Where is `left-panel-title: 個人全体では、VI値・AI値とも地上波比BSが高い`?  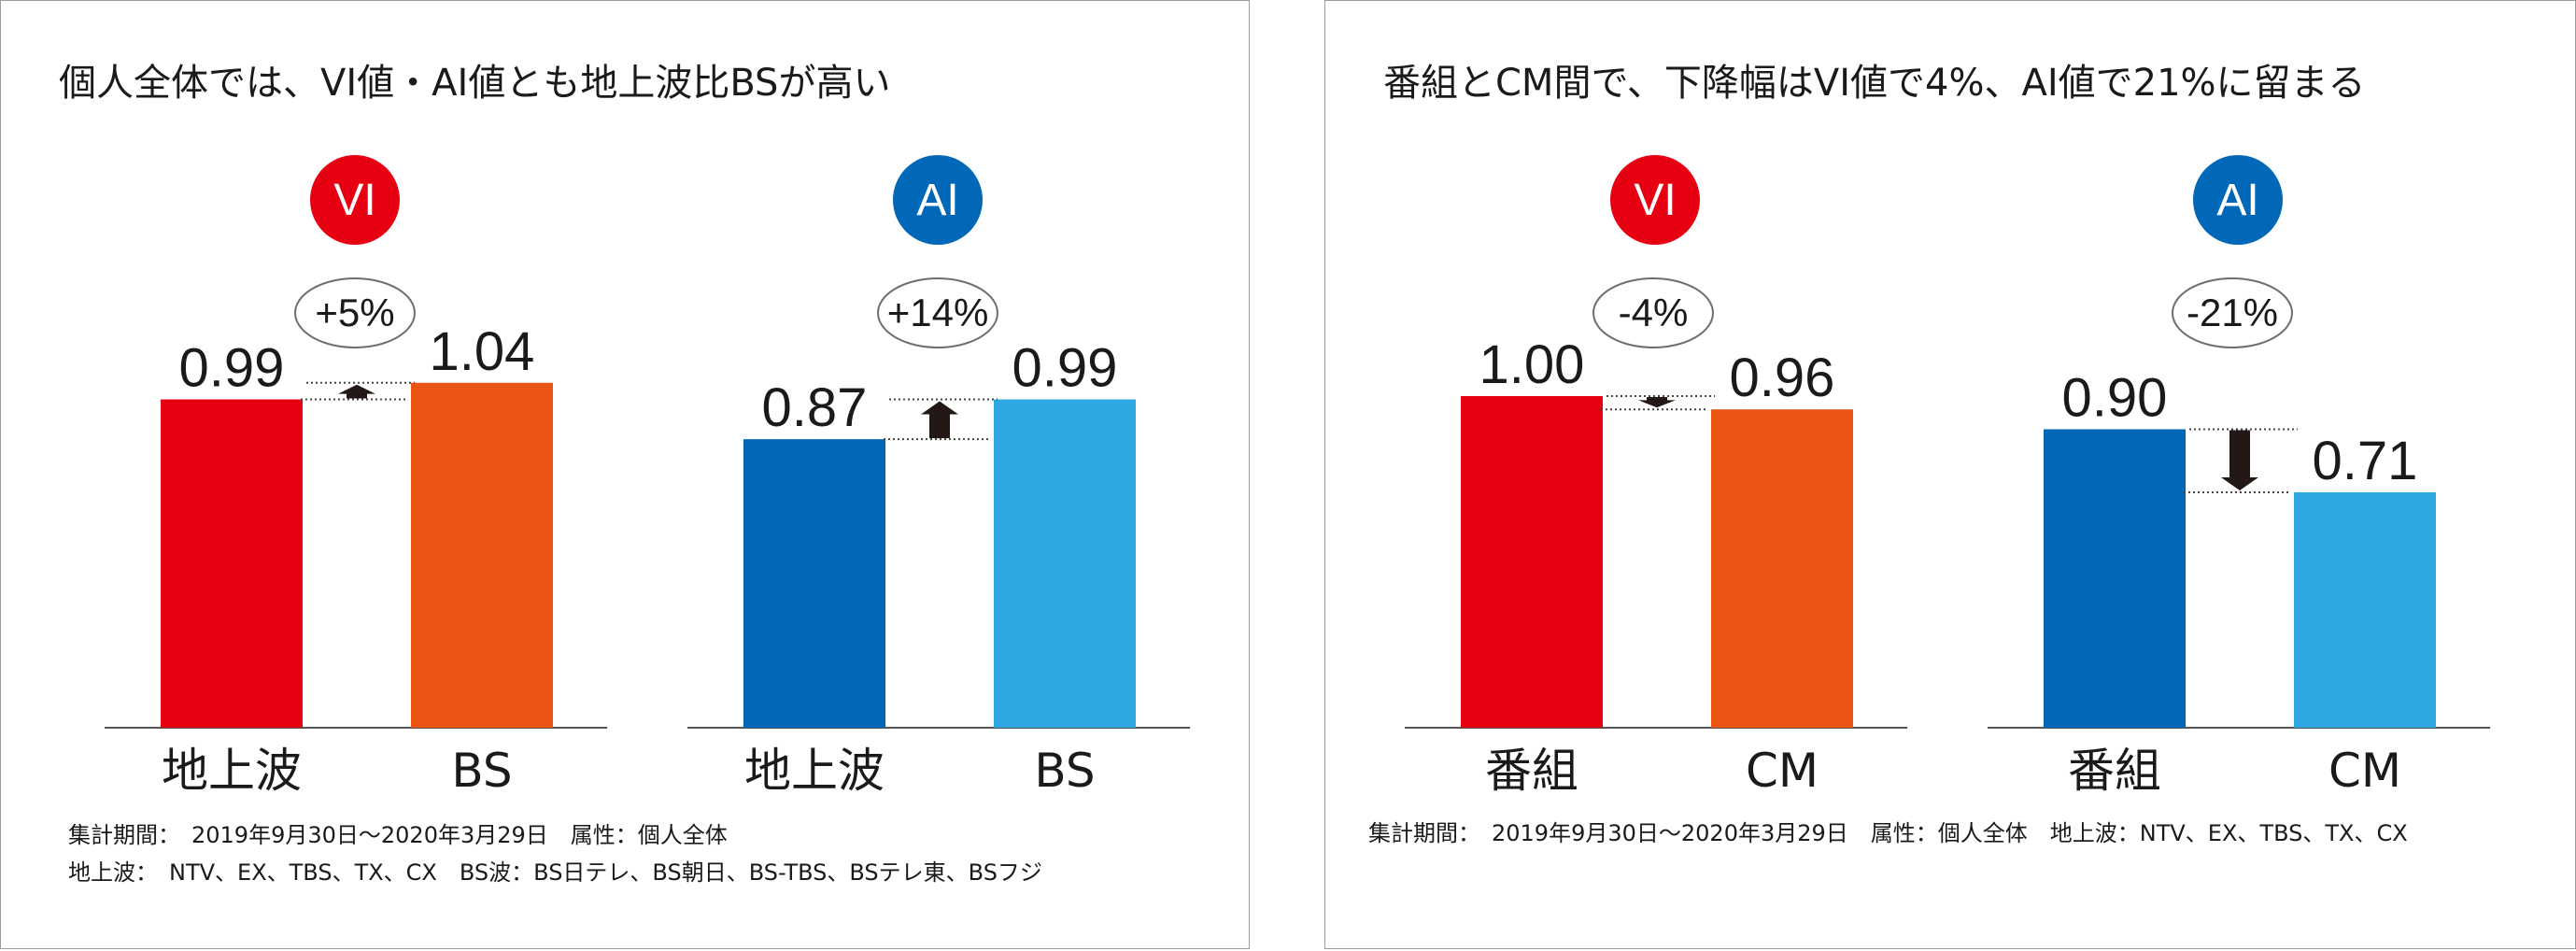
left-panel-title: 個人全体では、VI値・AI値とも地上波比BSが高い is located at coordinates (475, 83).